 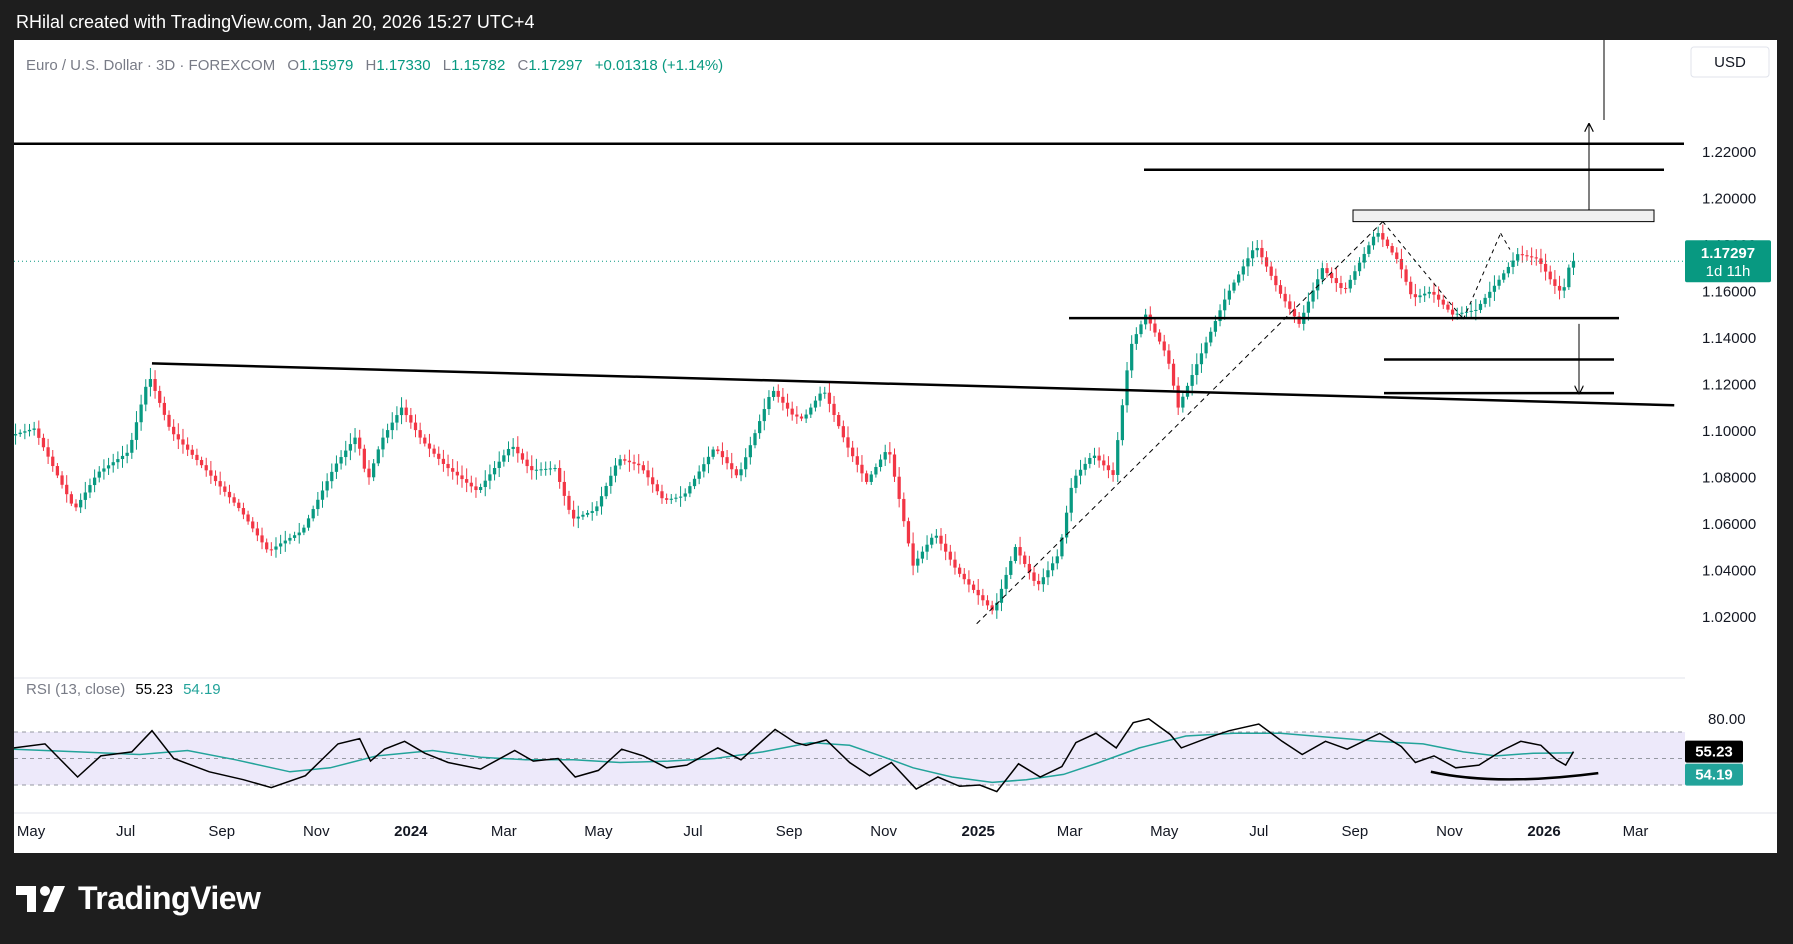 What do you see at coordinates (326, 65) in the screenshot?
I see `legend-open-value: 1.15979` at bounding box center [326, 65].